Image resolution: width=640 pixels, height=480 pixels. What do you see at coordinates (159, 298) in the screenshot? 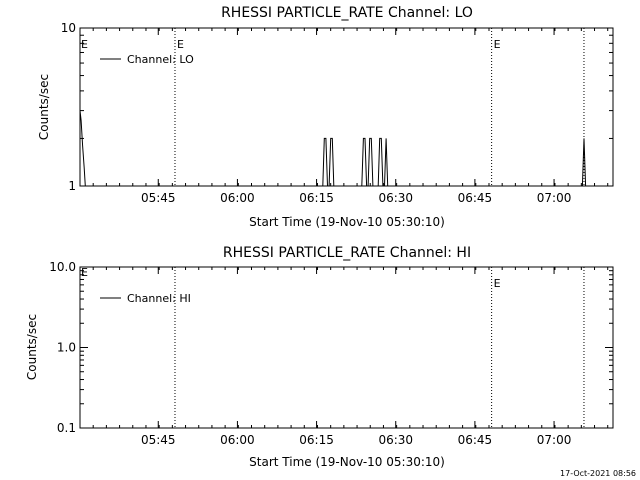
I see `legend-label-hi: Channel: HI` at bounding box center [159, 298].